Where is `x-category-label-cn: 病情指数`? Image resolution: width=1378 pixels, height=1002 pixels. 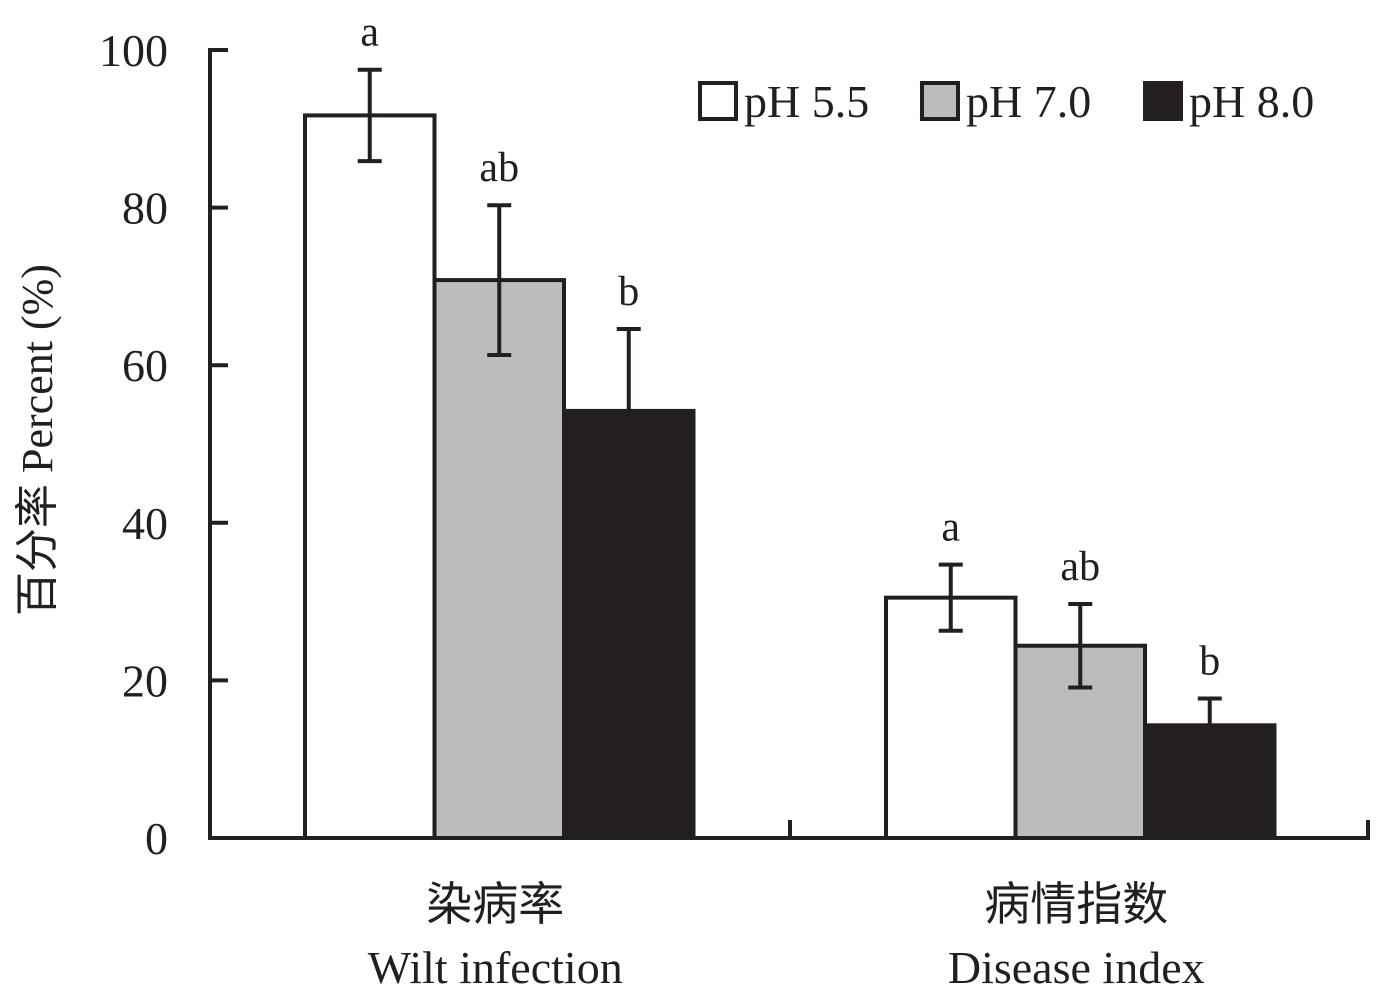 x-category-label-cn: 病情指数 is located at coordinates (1076, 904).